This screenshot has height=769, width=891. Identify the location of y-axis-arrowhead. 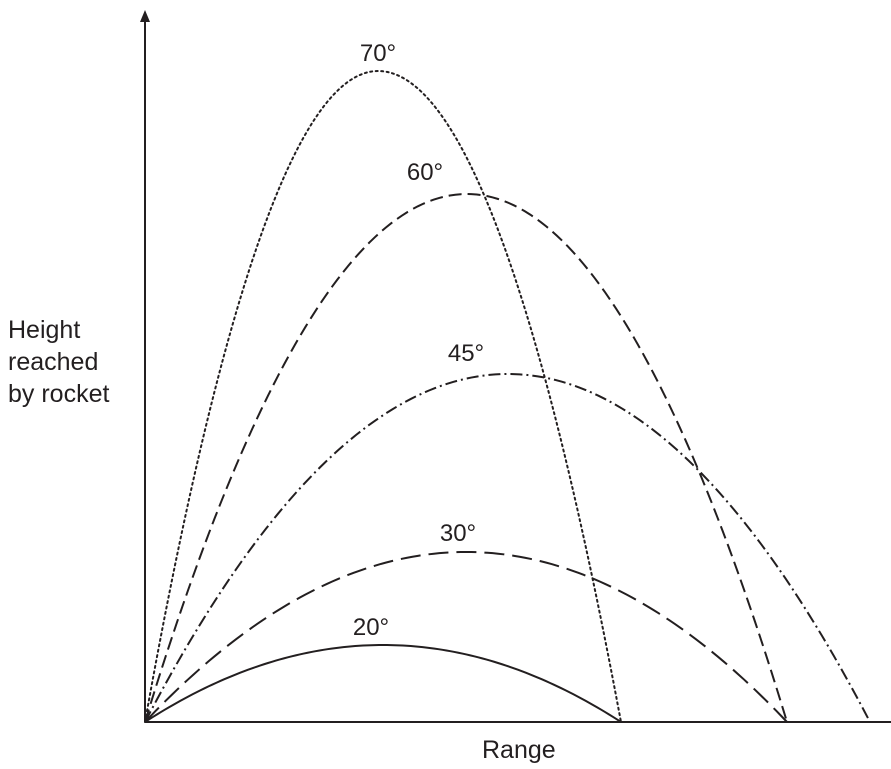
(145, 16).